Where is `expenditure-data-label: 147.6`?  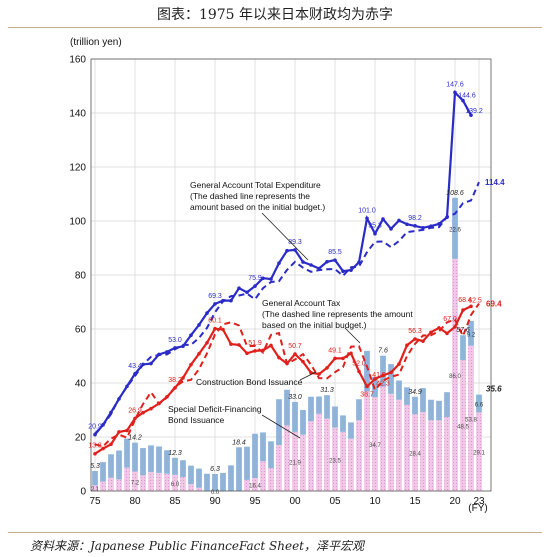
expenditure-data-label: 147.6 is located at coordinates (455, 84).